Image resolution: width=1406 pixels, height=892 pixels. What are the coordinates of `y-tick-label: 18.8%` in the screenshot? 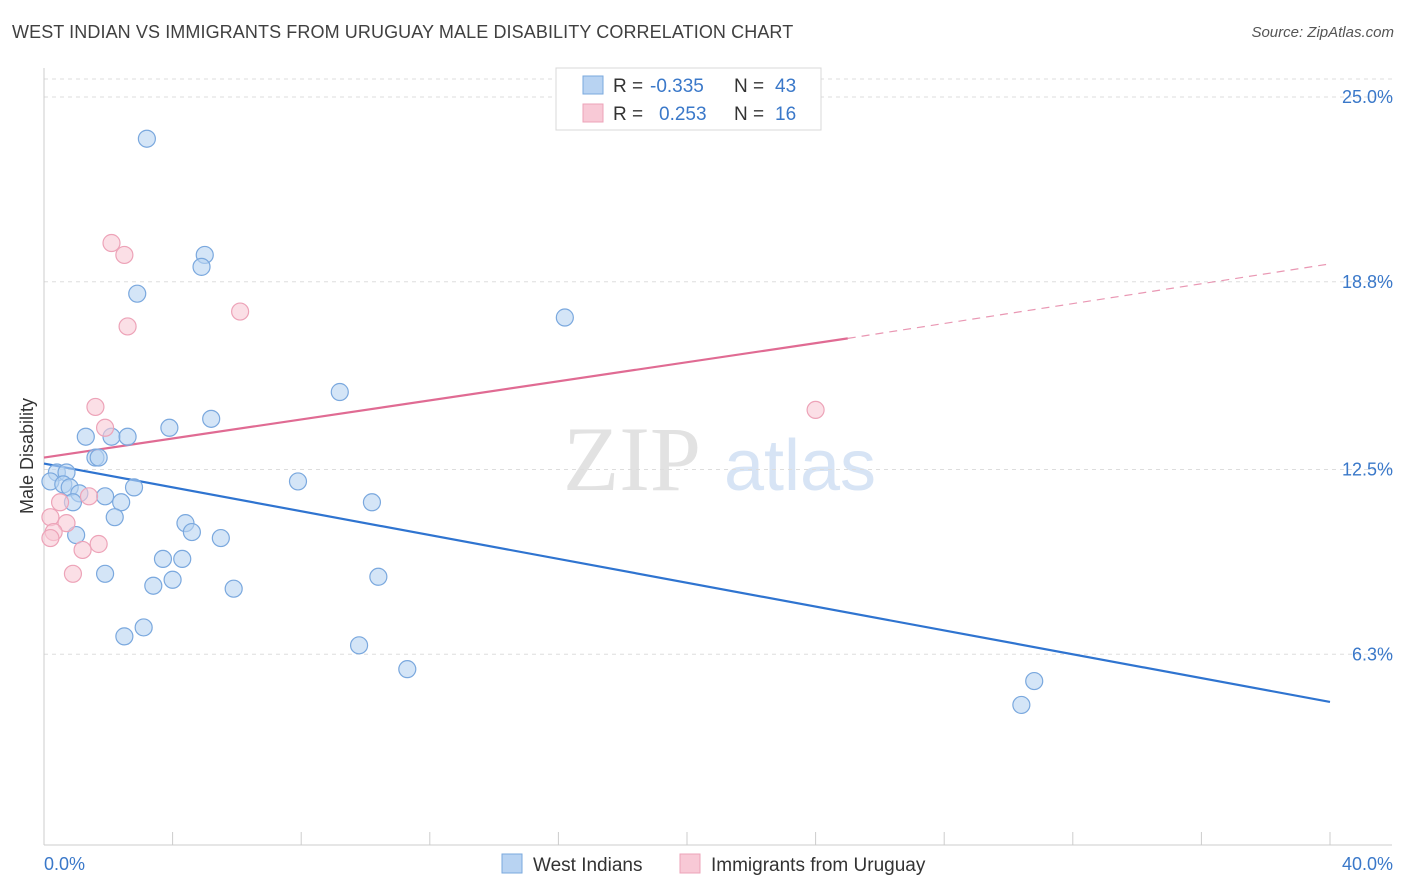 It's located at (1367, 282).